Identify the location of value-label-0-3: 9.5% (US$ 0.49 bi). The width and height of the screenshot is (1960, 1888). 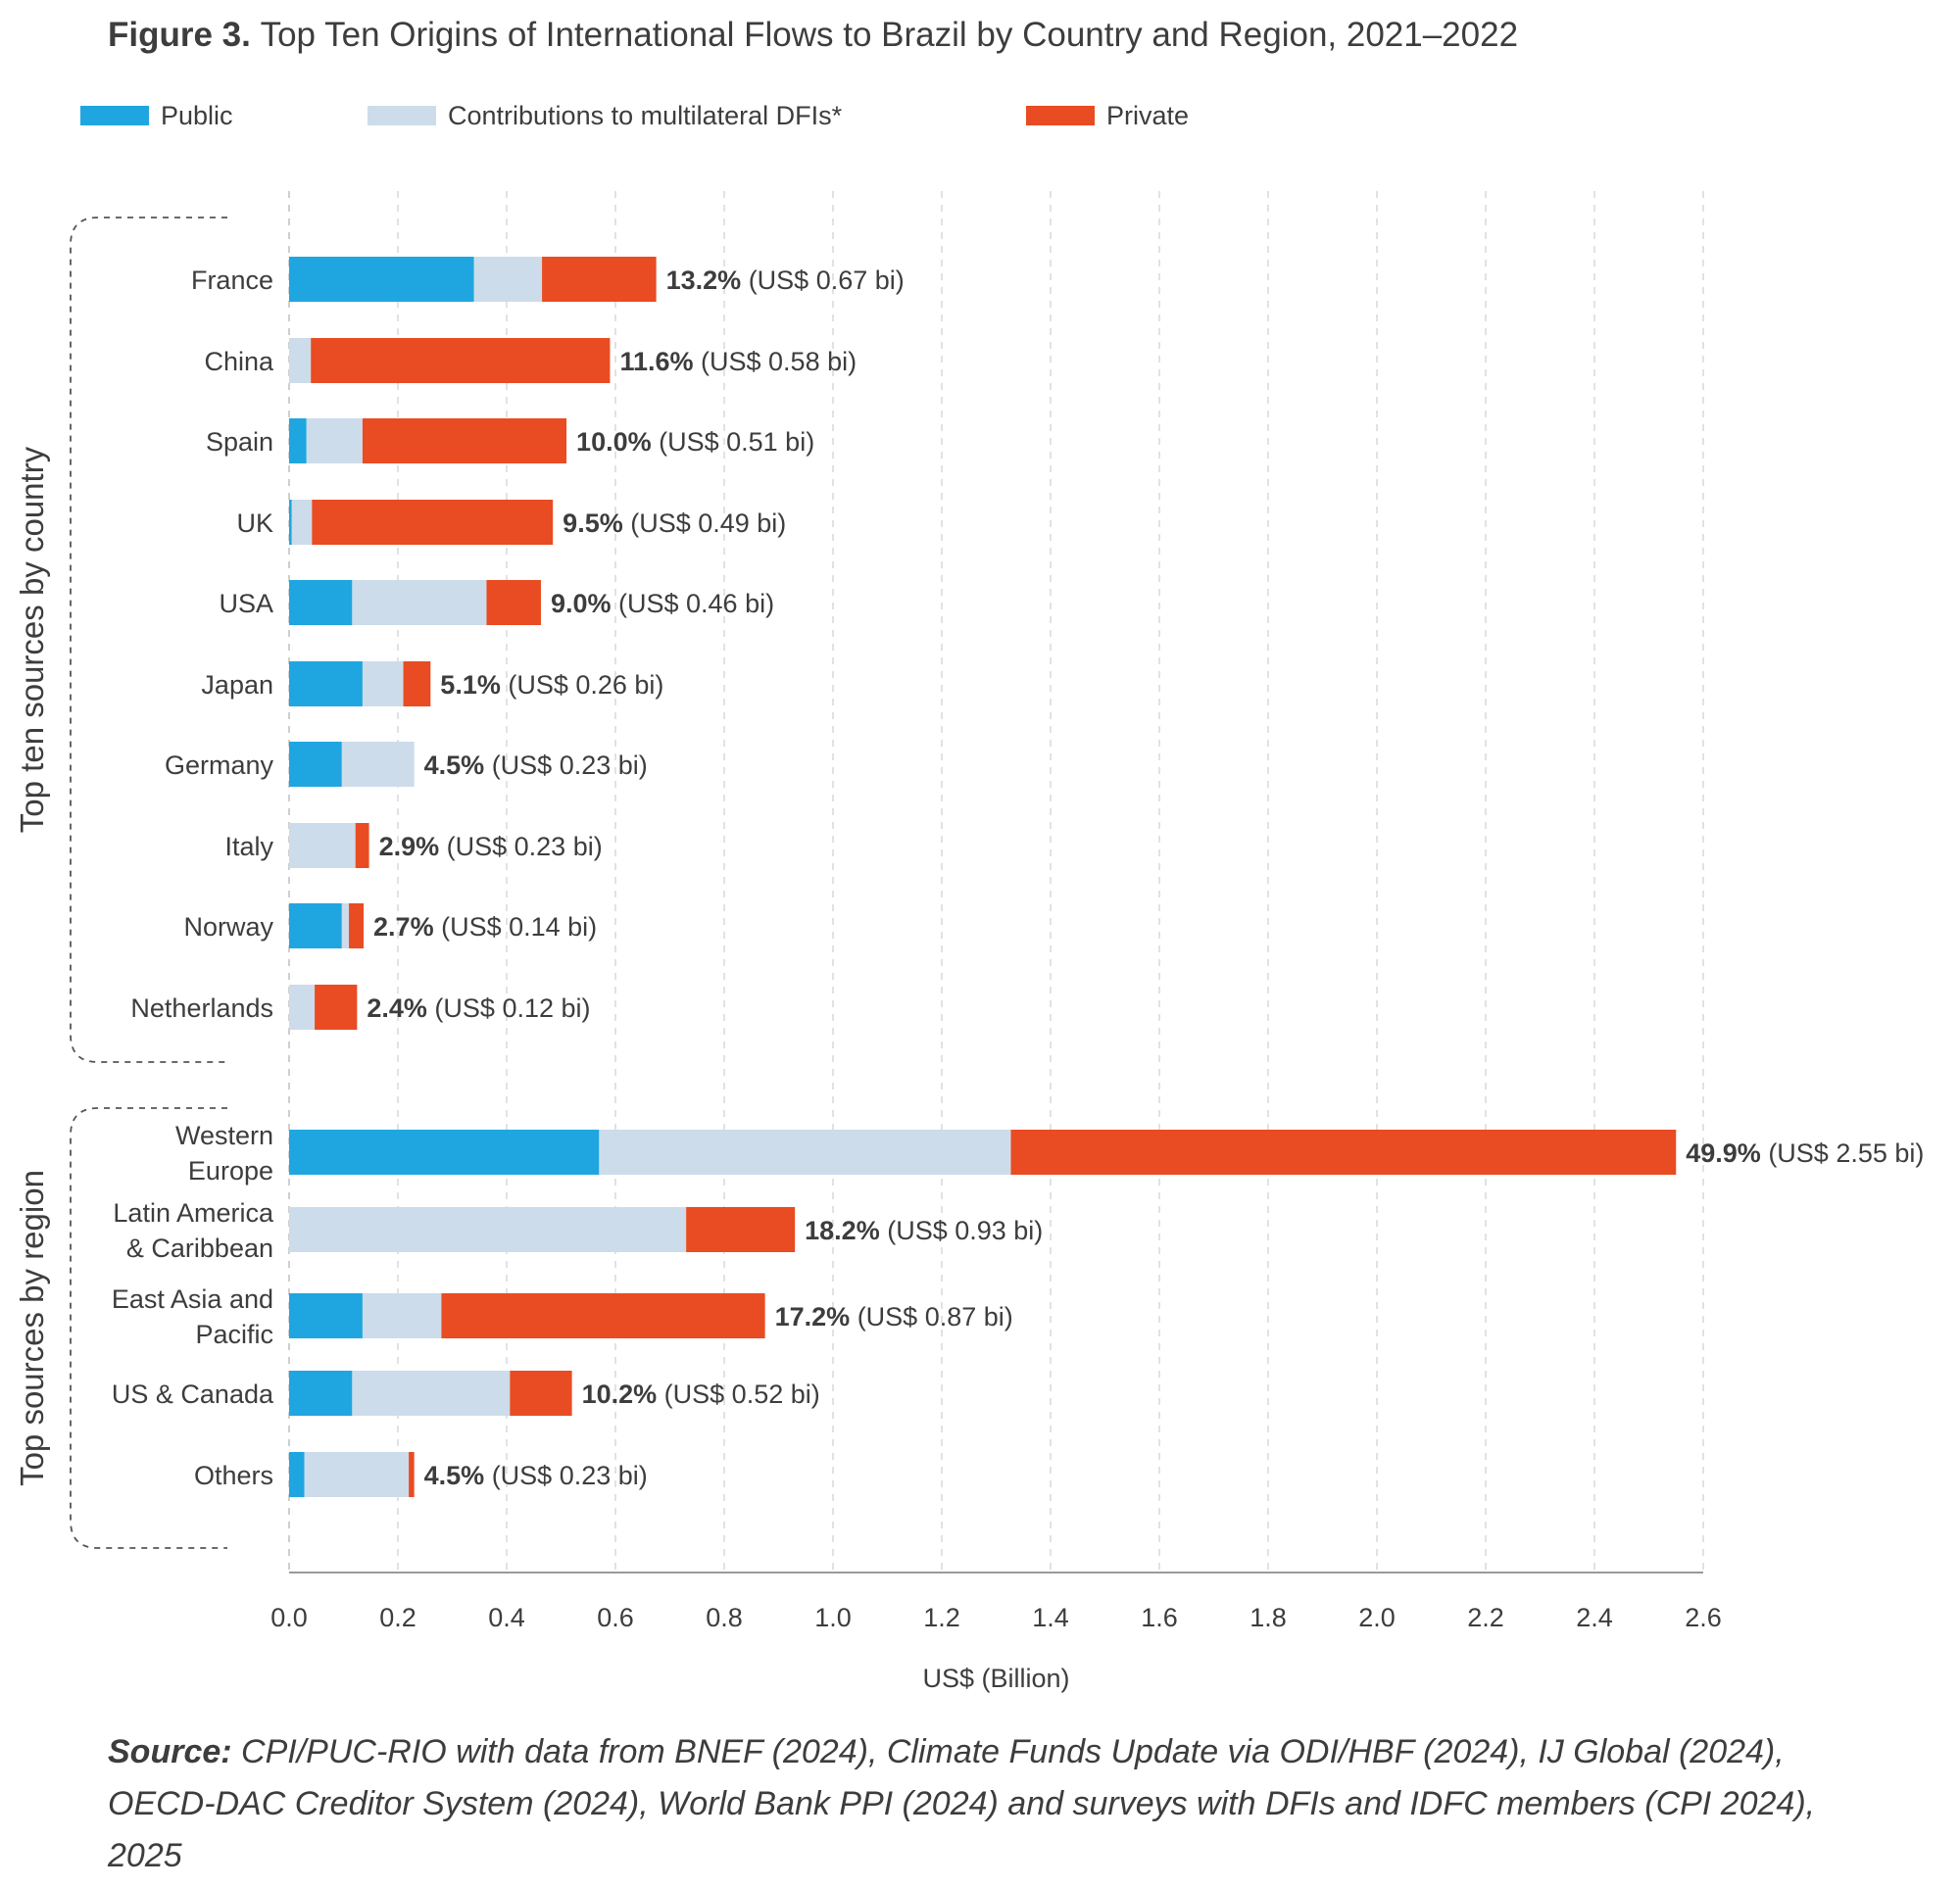
(674, 523).